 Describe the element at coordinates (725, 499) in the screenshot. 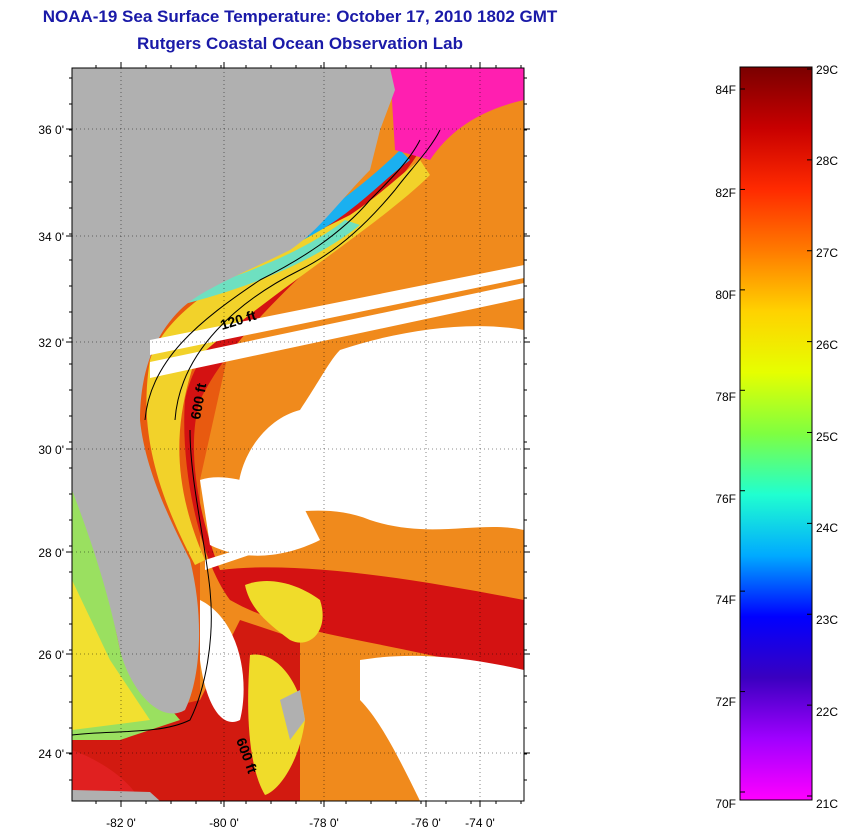

I see `fahrenheit-label: 76F` at that location.